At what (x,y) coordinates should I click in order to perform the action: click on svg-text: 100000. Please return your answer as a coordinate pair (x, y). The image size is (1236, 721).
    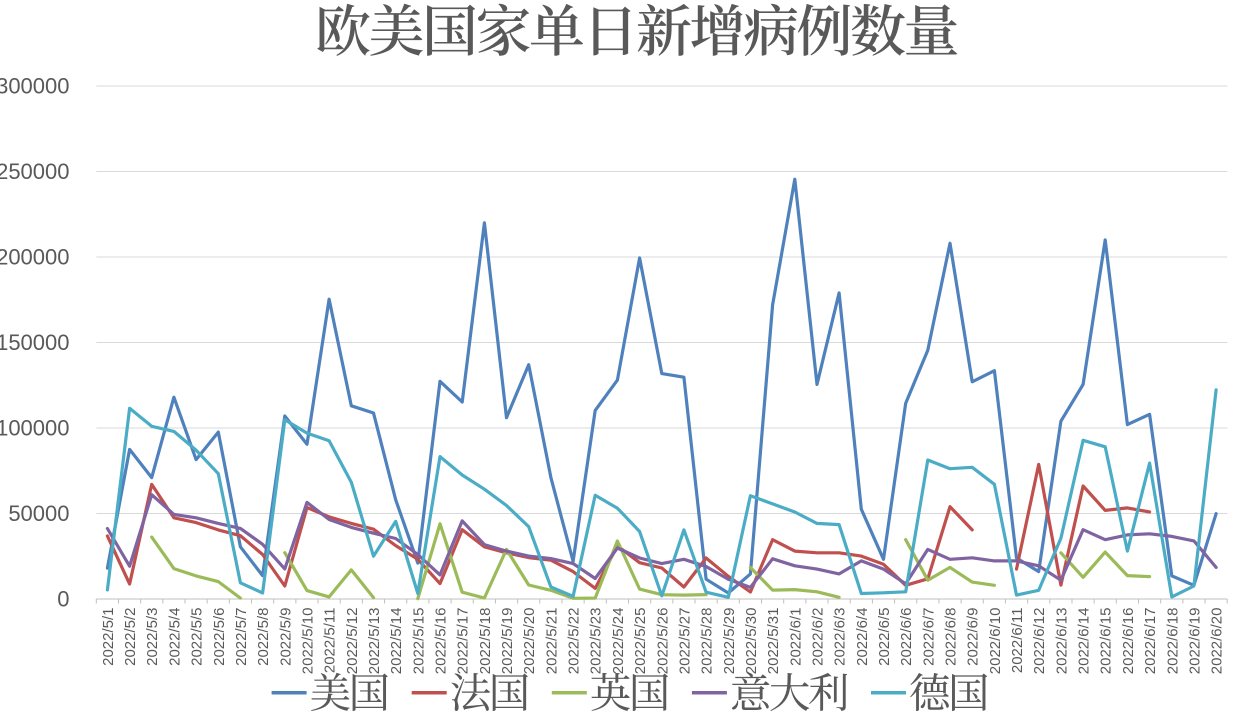
    Looking at the image, I should click on (35, 427).